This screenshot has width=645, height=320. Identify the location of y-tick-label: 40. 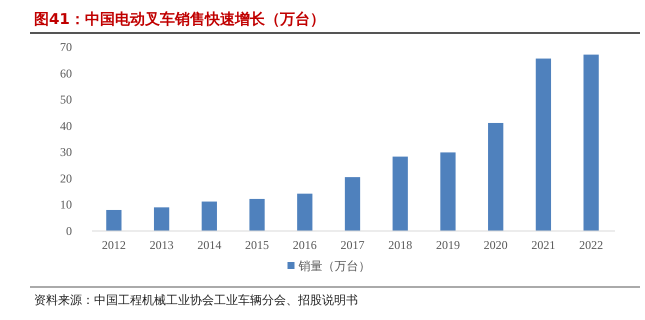
(66, 125).